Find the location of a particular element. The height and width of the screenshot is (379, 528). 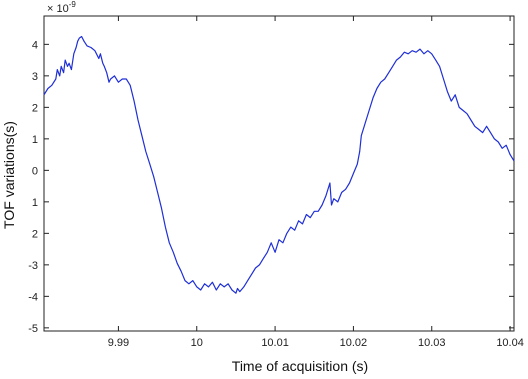

x-tick-label: 10.01 is located at coordinates (275, 343).